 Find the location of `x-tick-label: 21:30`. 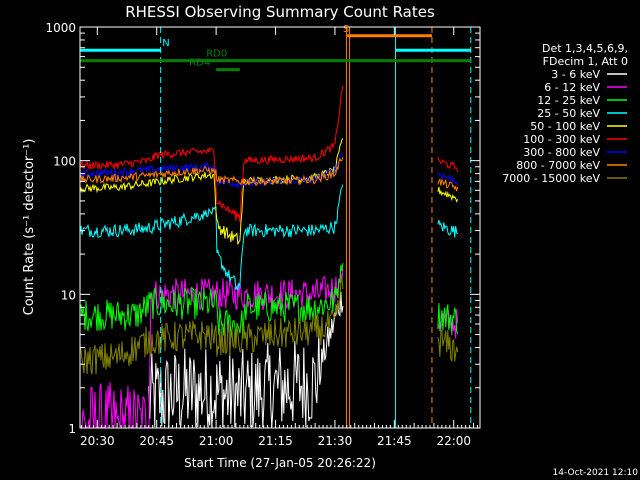

x-tick-label: 21:30 is located at coordinates (335, 441).